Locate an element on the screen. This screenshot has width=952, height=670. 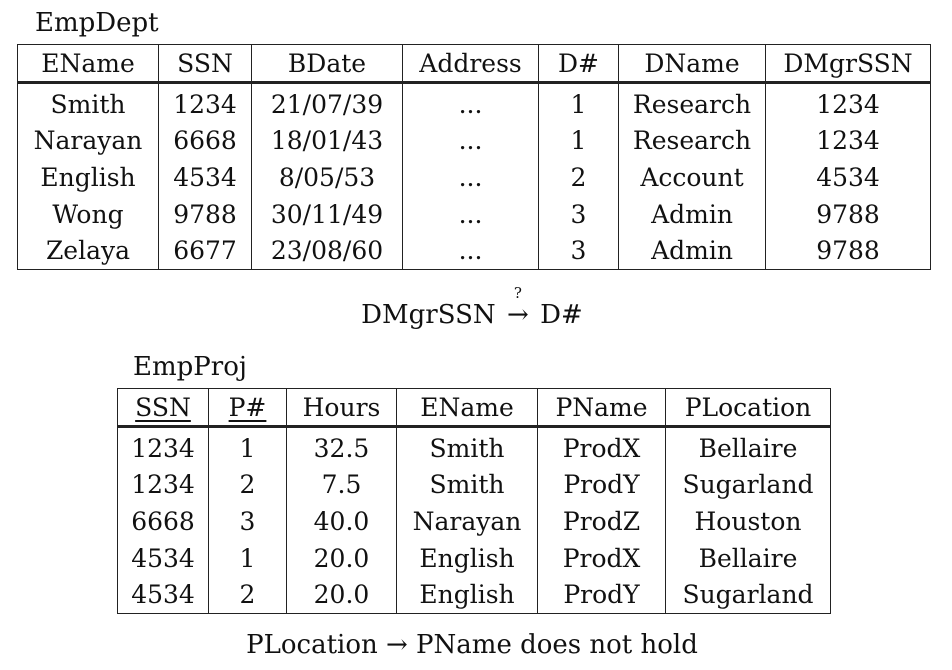
functional-dependency-dmgrssn: DMgrSSN ? → D# is located at coordinates (472, 308).